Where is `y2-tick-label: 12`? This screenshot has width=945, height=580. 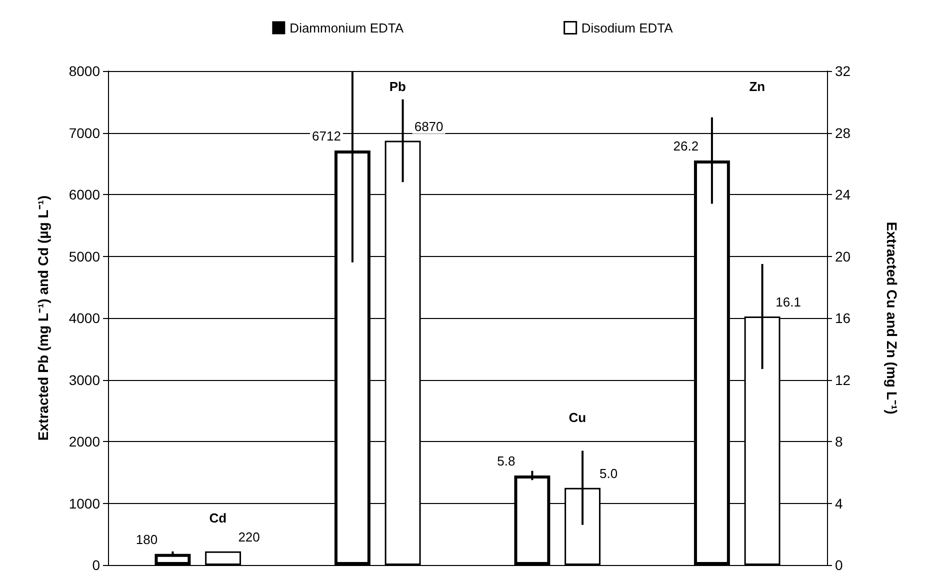
y2-tick-label: 12 is located at coordinates (843, 380).